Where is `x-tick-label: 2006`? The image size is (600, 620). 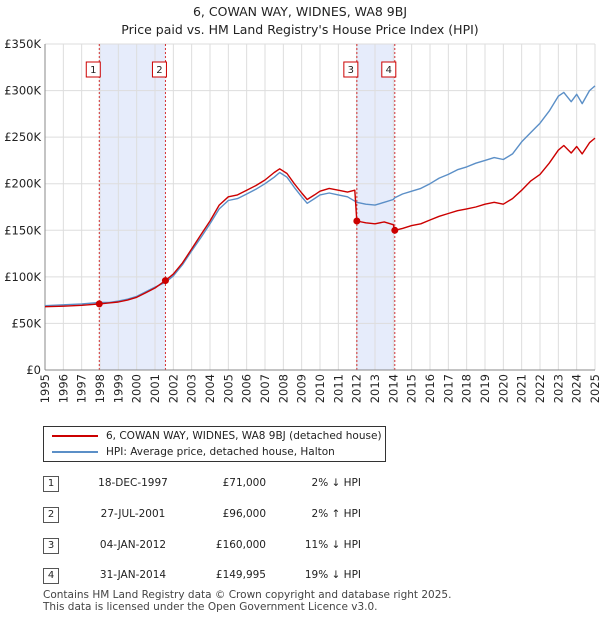 x-tick-label: 2006 is located at coordinates (247, 388).